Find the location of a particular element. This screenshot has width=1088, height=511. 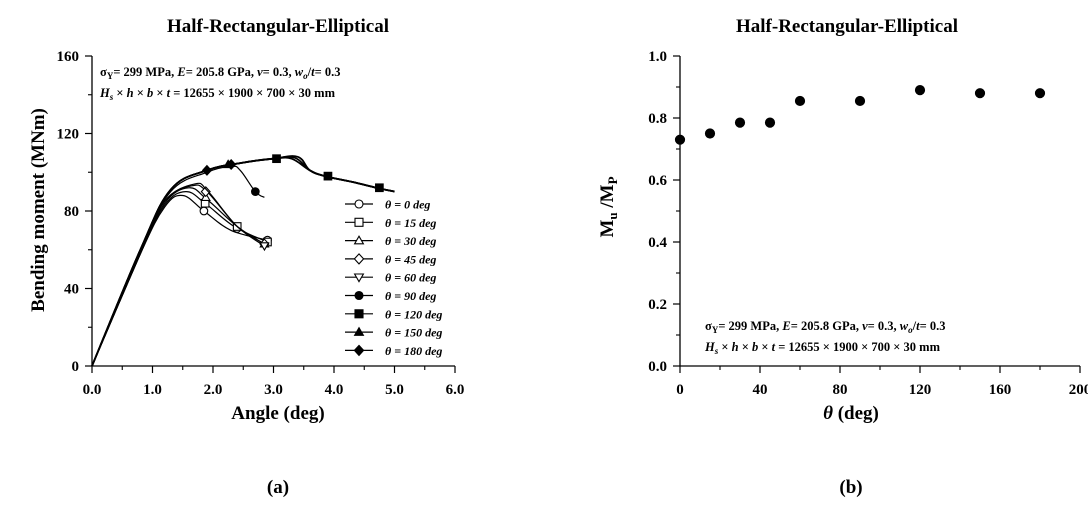

panel-a-series-3-point is located at coordinates (205, 192).